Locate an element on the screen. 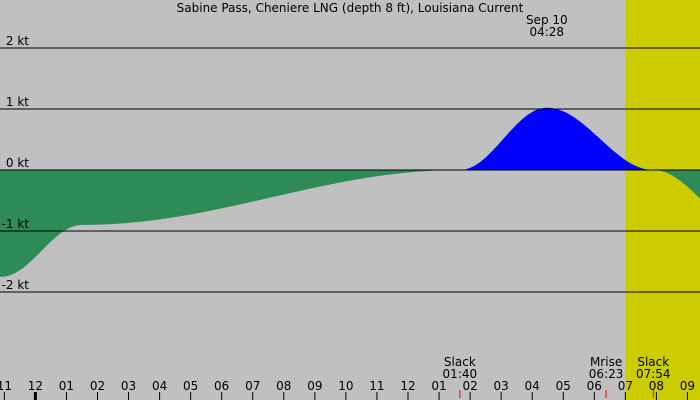 The width and height of the screenshot is (700, 400). daylight-band-layer is located at coordinates (662, 200).